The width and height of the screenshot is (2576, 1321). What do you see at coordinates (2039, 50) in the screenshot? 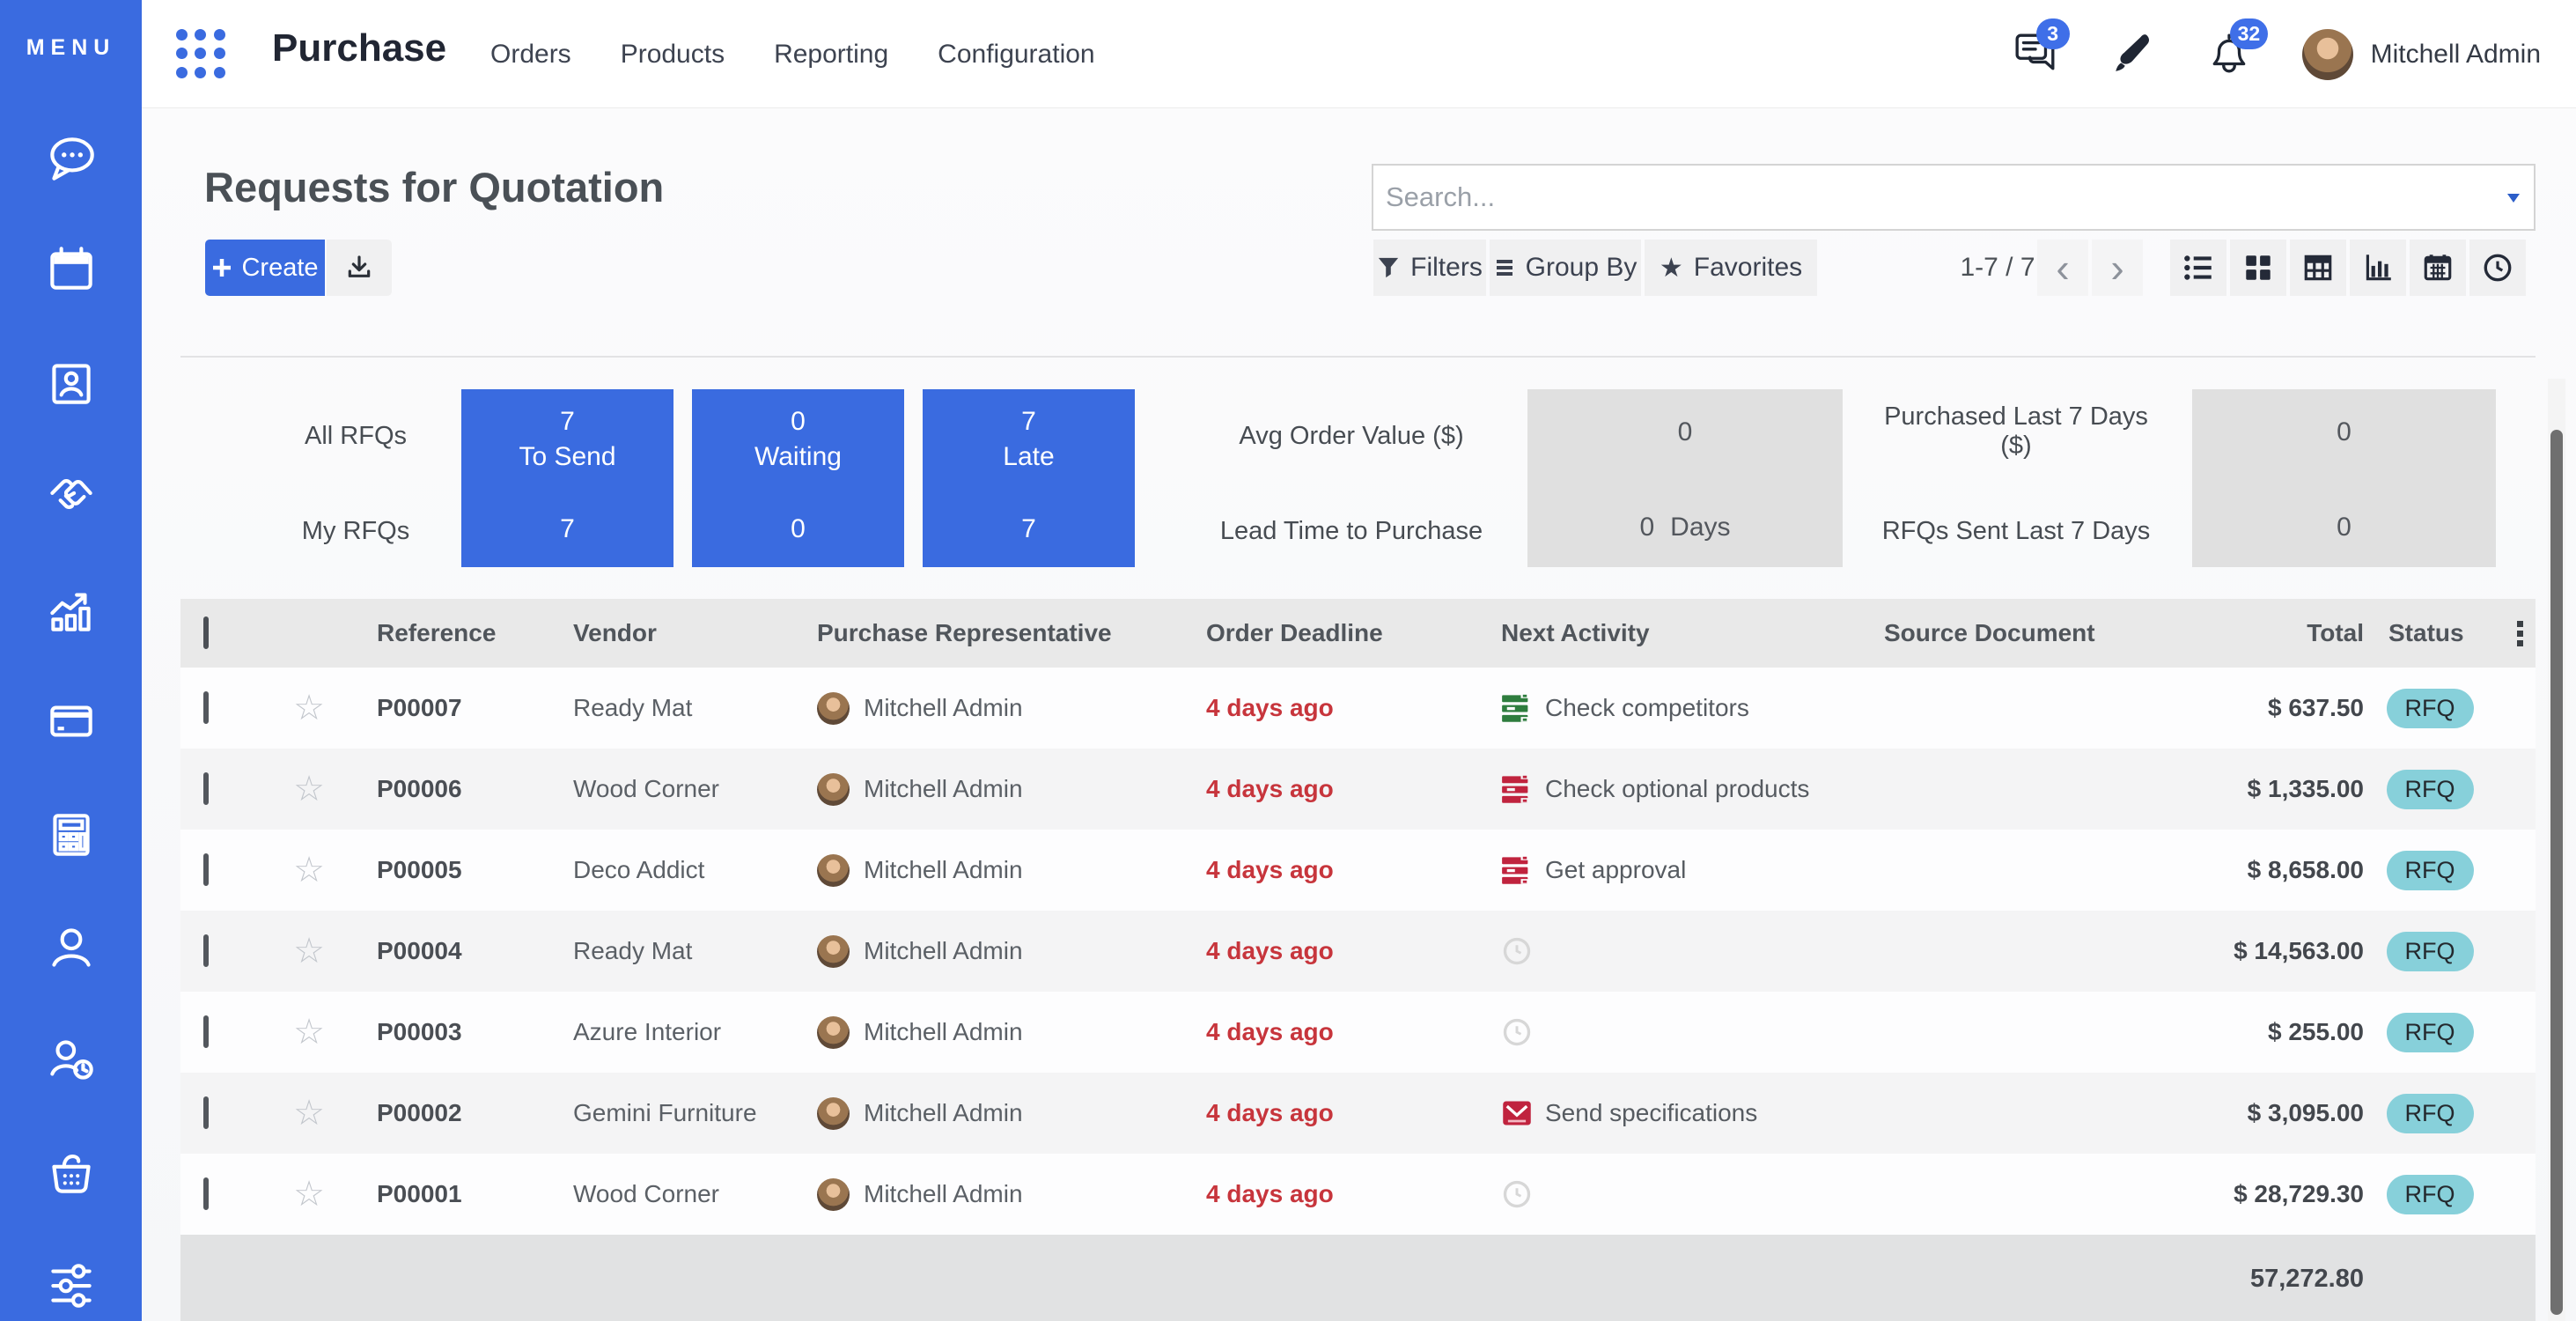
I see `messages-button: 3` at bounding box center [2039, 50].